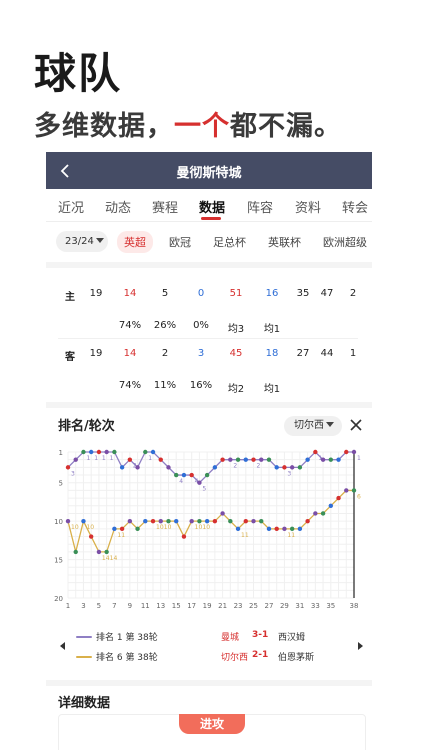  Describe the element at coordinates (209, 299) in the screenshot. I see `stats-row-home: 主 19 14 5 0 51 16 35 47 2` at that location.